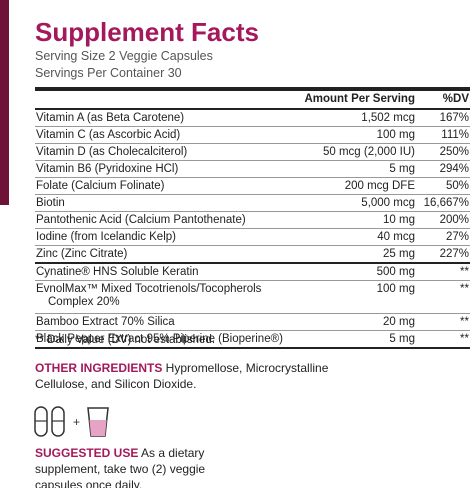 Image resolution: width=474 pixels, height=488 pixels. Describe the element at coordinates (395, 272) in the screenshot. I see `amount: 500 mg` at that location.